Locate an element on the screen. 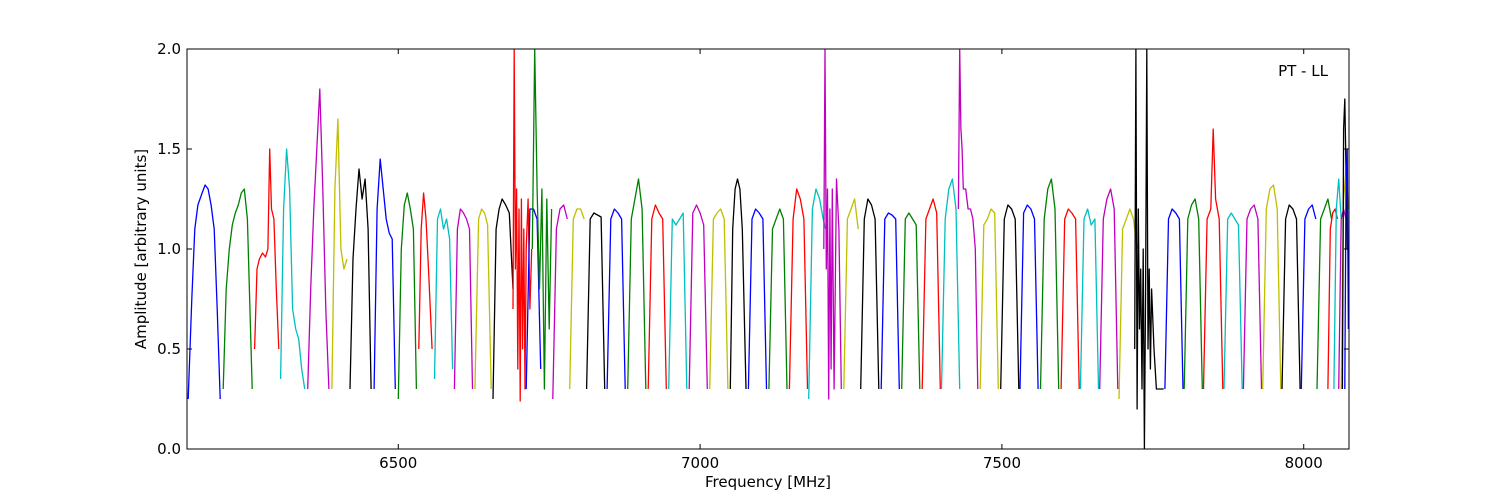 Image resolution: width=1500 pixels, height=500 pixels. x-tick-6500: 6500 is located at coordinates (398, 260).